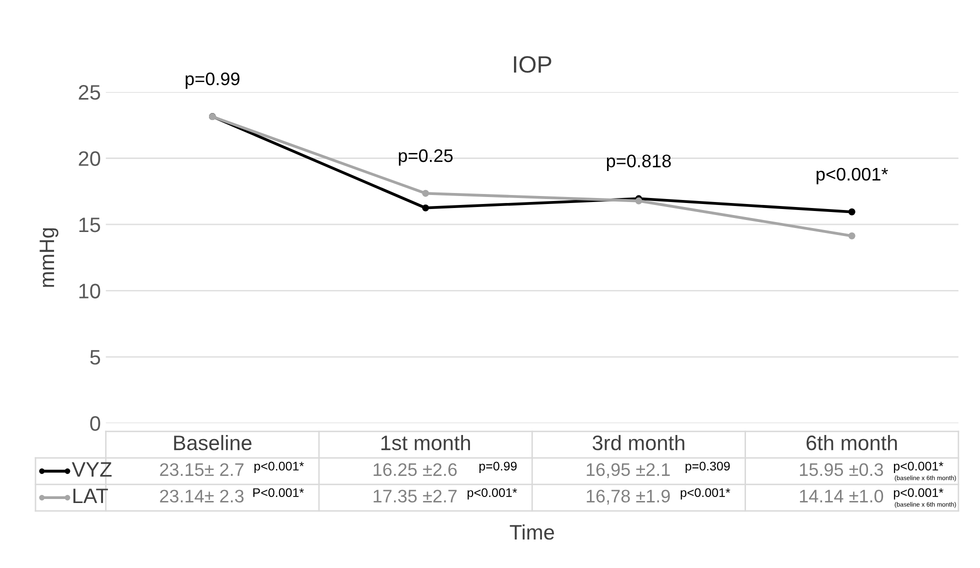 This screenshot has height=568, width=980. What do you see at coordinates (533, 64) in the screenshot?
I see `chart-title: IOP` at bounding box center [533, 64].